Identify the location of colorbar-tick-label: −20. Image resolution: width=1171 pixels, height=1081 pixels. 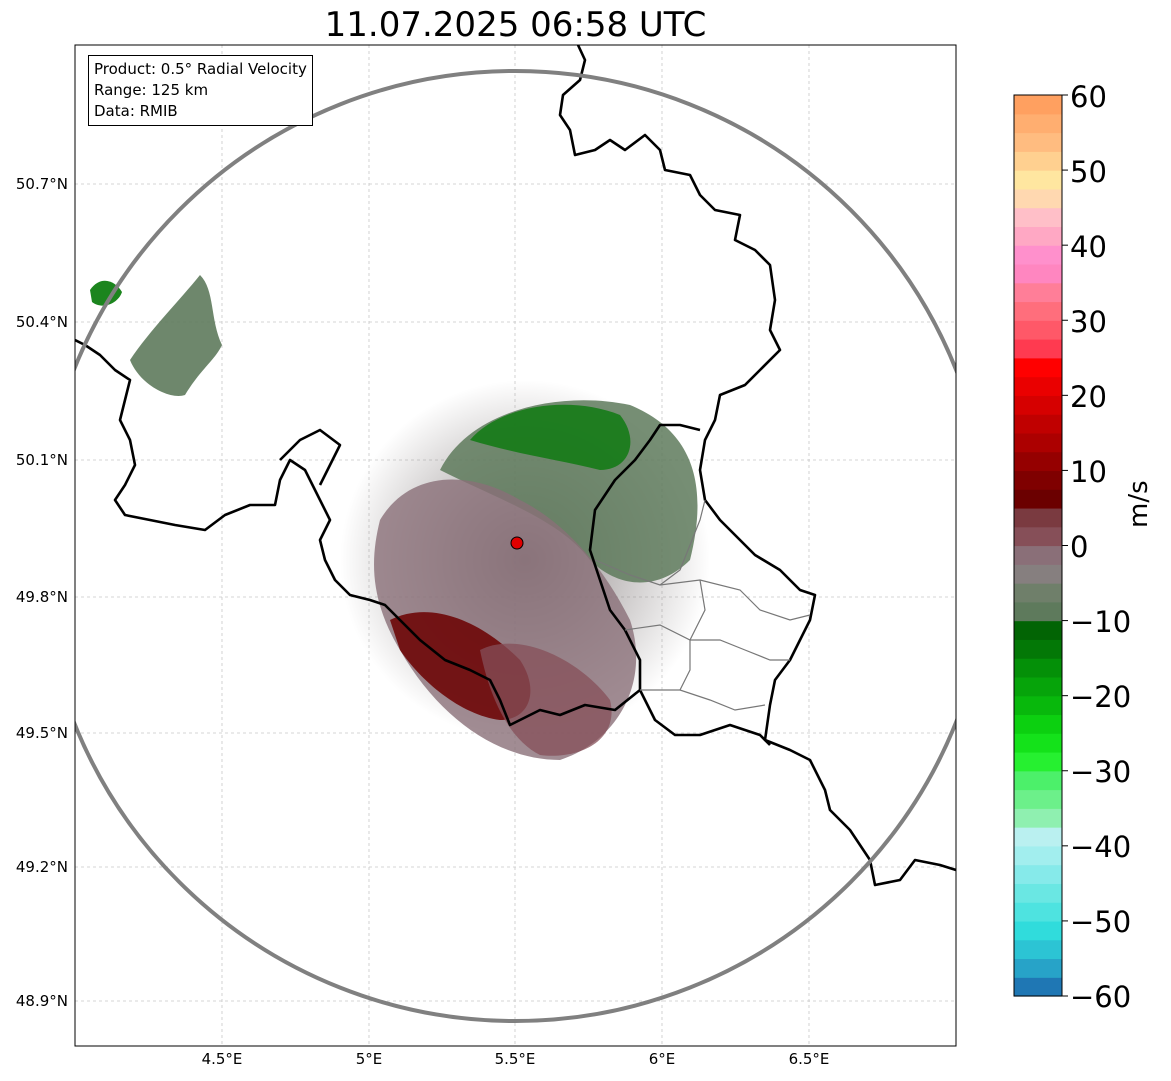
(1101, 697).